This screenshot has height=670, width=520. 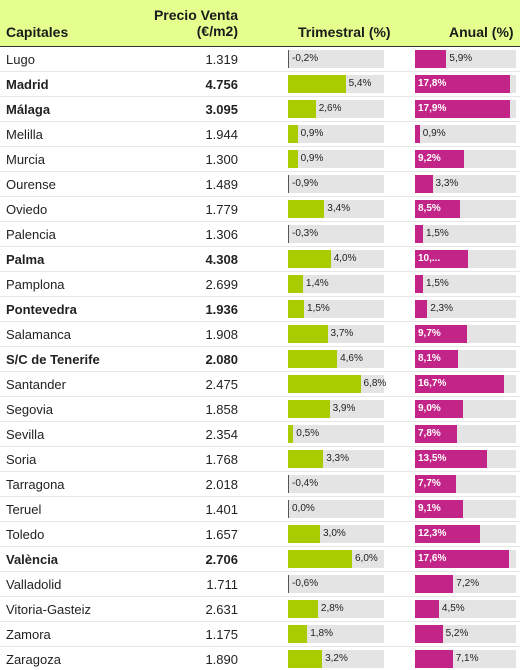 I want to click on trimestral-track: -0,2%, so click(x=336, y=59).